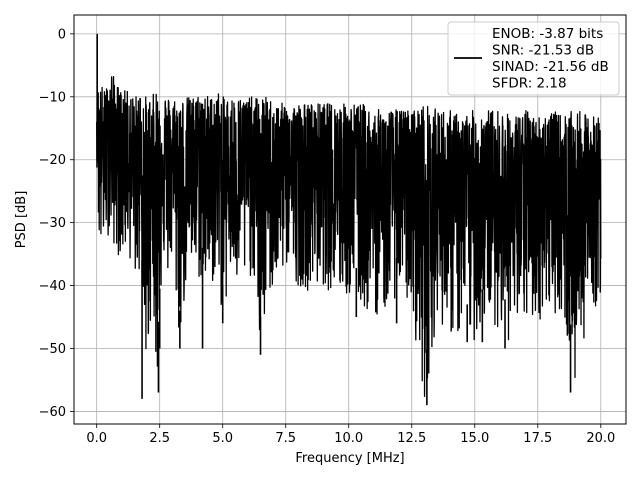  Describe the element at coordinates (547, 34) in the screenshot. I see `legend-entry-text: ENOB: -3.87 bits` at that location.